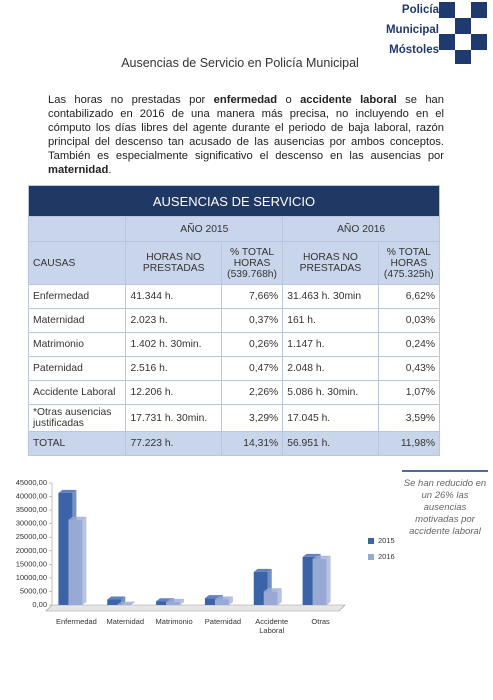  What do you see at coordinates (173, 443) in the screenshot?
I see `total-cell: 77.223 h.` at bounding box center [173, 443].